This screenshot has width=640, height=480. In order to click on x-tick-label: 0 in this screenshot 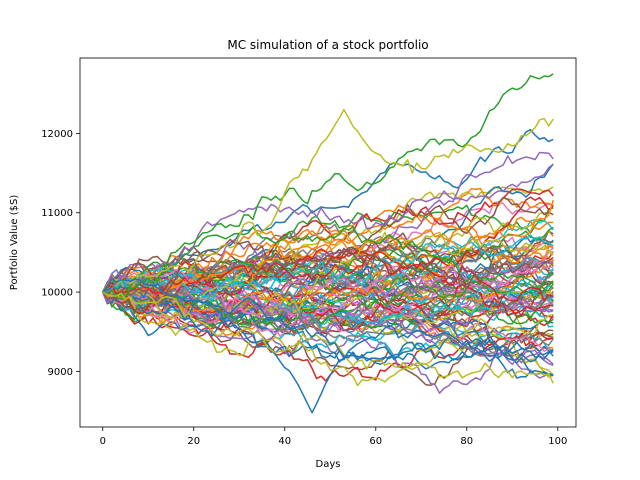, I will do `click(103, 441)`.